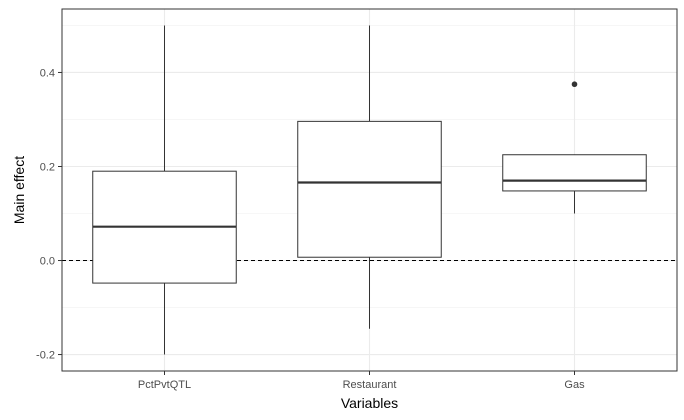 The height and width of the screenshot is (420, 684). What do you see at coordinates (47, 73) in the screenshot?
I see `y-tick-label: 0.4` at bounding box center [47, 73].